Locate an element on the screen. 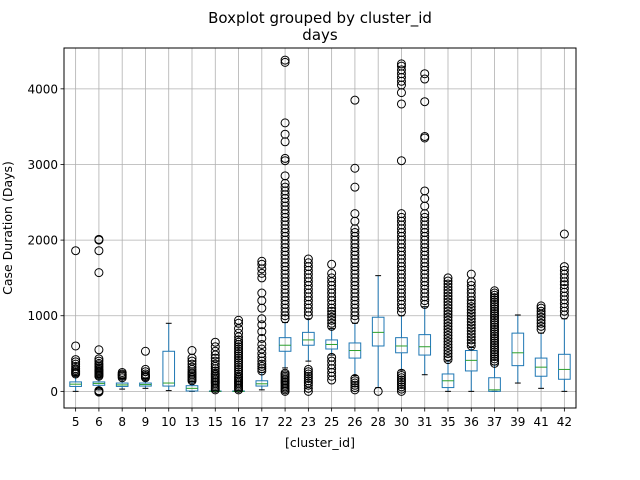 Image resolution: width=640 pixels, height=480 pixels. y-tick-label: 3000 is located at coordinates (42, 165).